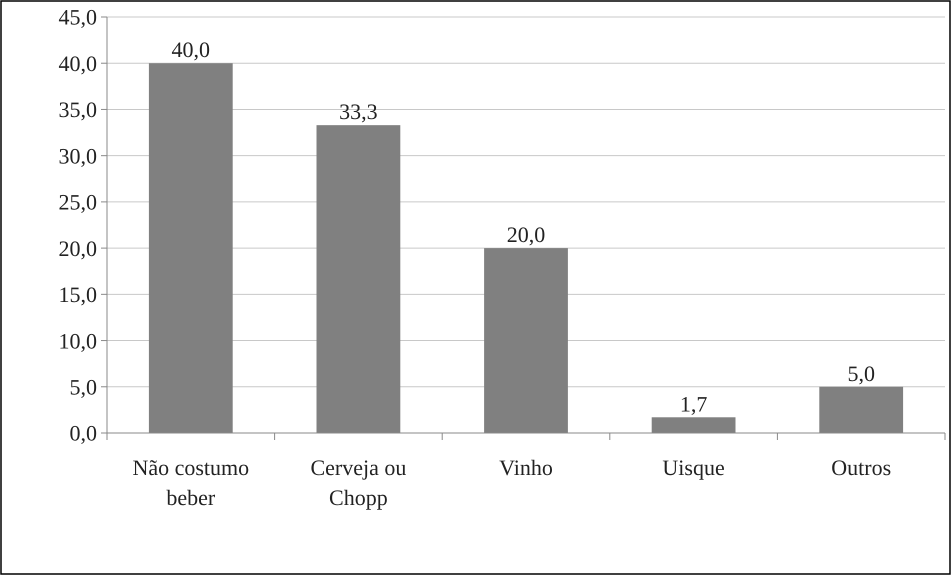  Describe the element at coordinates (77, 155) in the screenshot. I see `y-tick-label: 30,0` at that location.